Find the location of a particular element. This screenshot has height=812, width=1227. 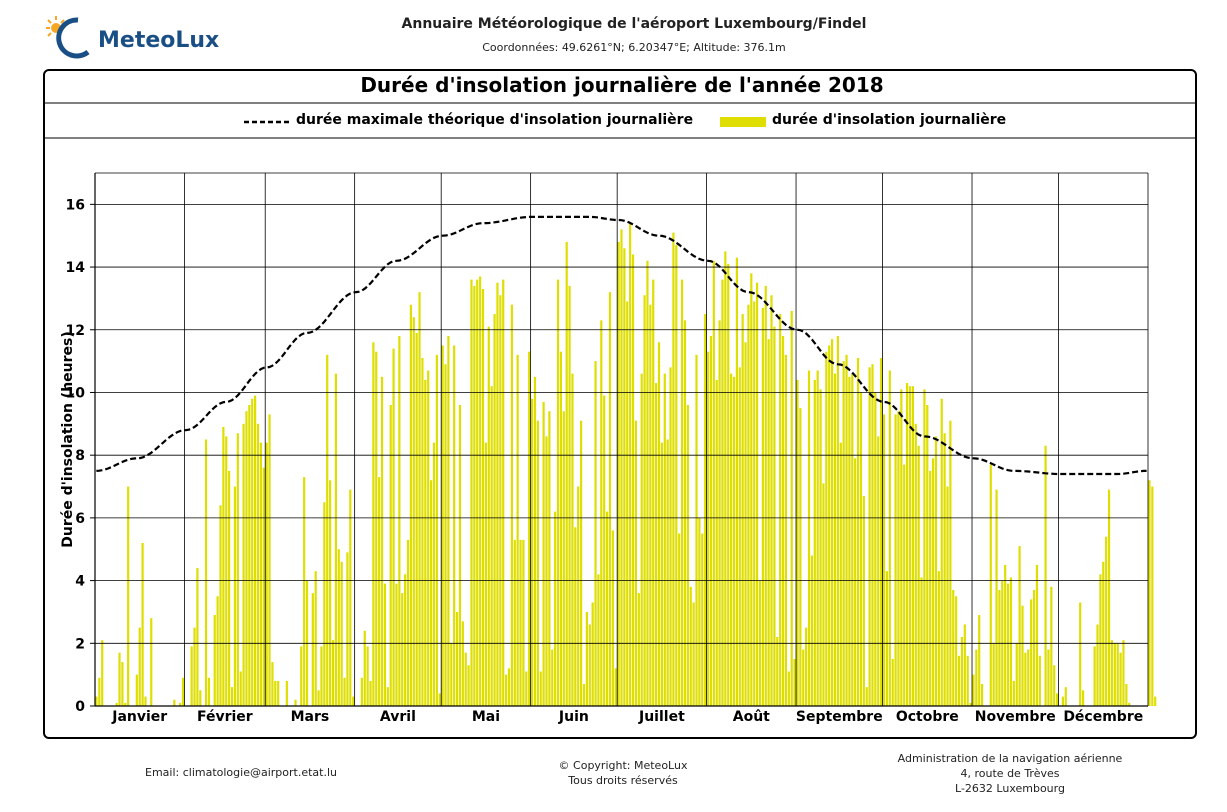

x-tick-label: Octobre is located at coordinates (927, 717).